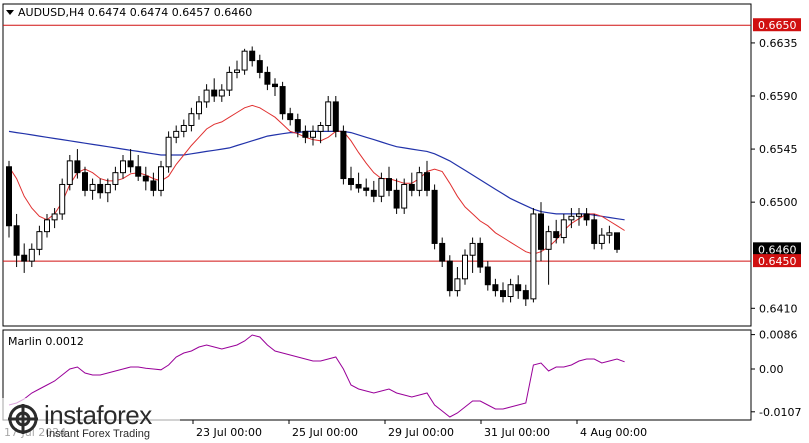 The width and height of the screenshot is (809, 443). Describe the element at coordinates (613, 432) in the screenshot. I see `time-tick-label: 4 Aug 00:00` at that location.